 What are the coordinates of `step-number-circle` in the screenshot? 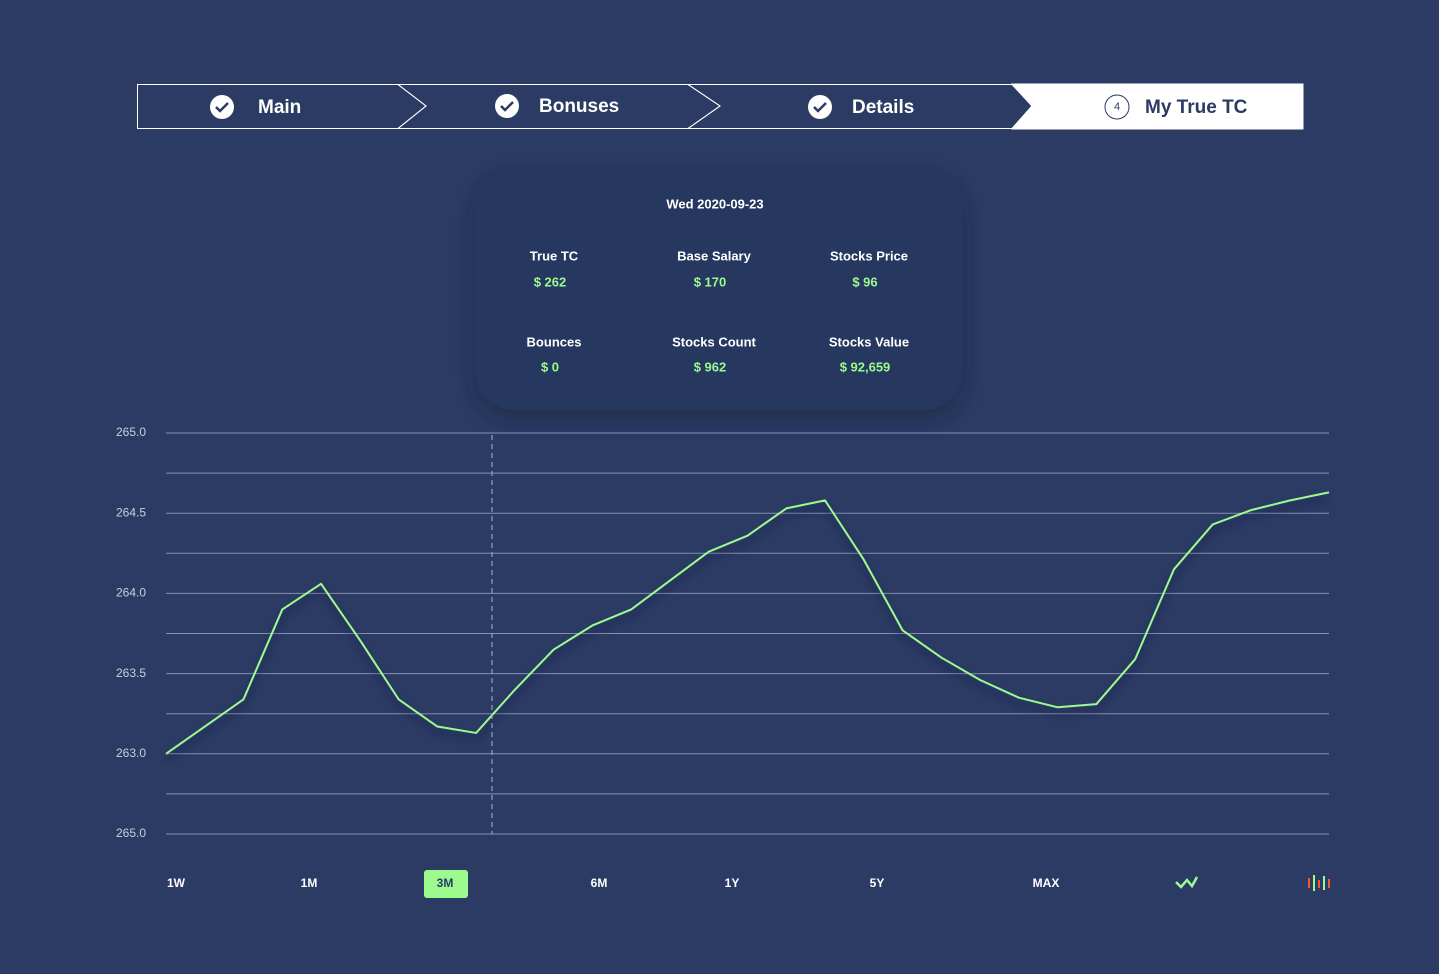 It's located at (1117, 107).